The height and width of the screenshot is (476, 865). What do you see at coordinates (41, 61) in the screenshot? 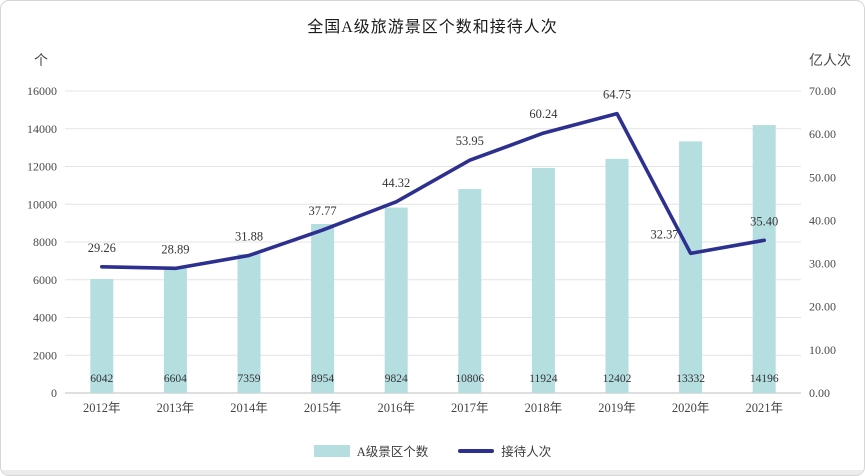
I see `left-axis-unit-label: 个` at bounding box center [41, 61].